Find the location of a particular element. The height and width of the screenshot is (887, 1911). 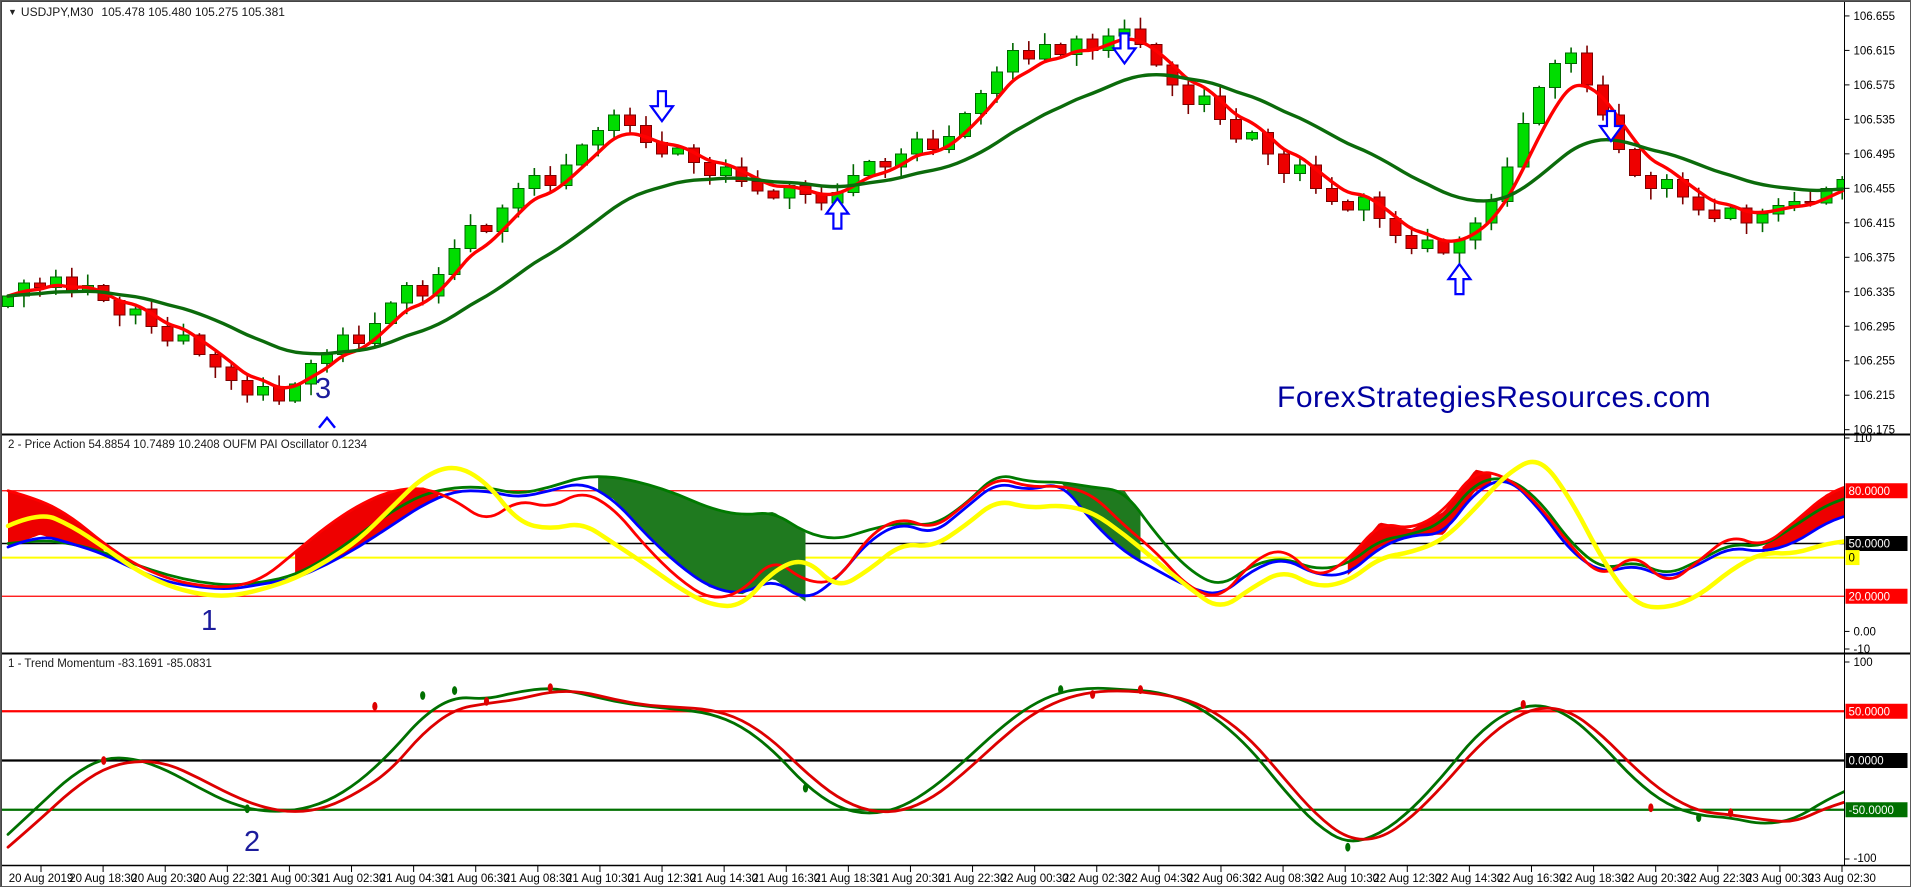

indicator-tick-label: 0.00 is located at coordinates (1865, 632).